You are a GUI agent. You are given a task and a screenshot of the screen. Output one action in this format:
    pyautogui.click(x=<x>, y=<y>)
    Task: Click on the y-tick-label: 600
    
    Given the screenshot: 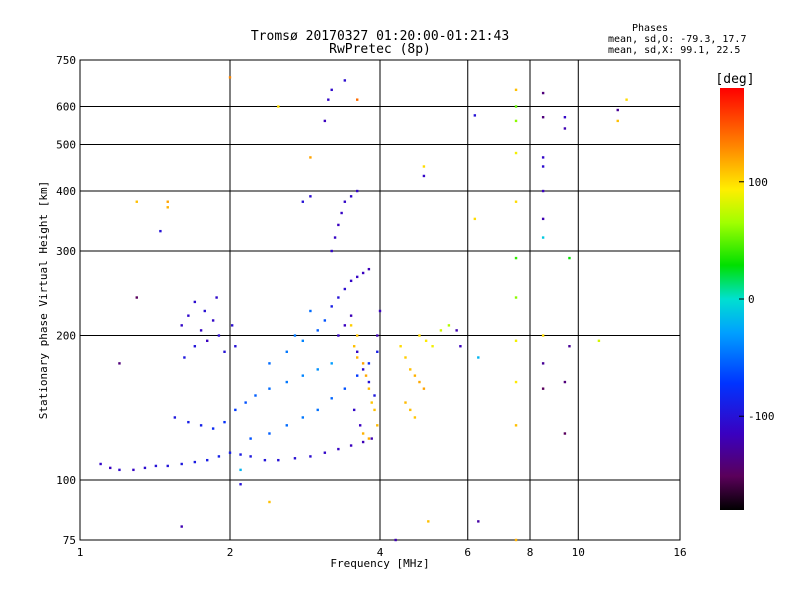 What is the action you would take?
    pyautogui.click(x=66, y=107)
    